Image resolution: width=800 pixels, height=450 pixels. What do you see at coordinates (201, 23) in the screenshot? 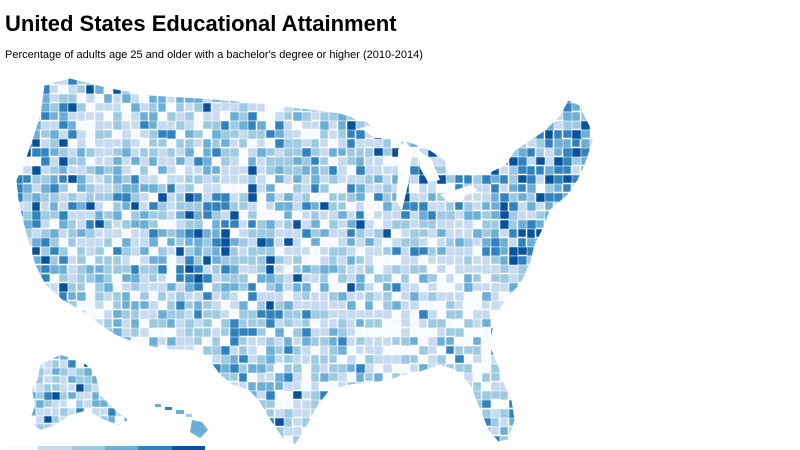
I see `map-title: United States Educational Attainment` at bounding box center [201, 23].